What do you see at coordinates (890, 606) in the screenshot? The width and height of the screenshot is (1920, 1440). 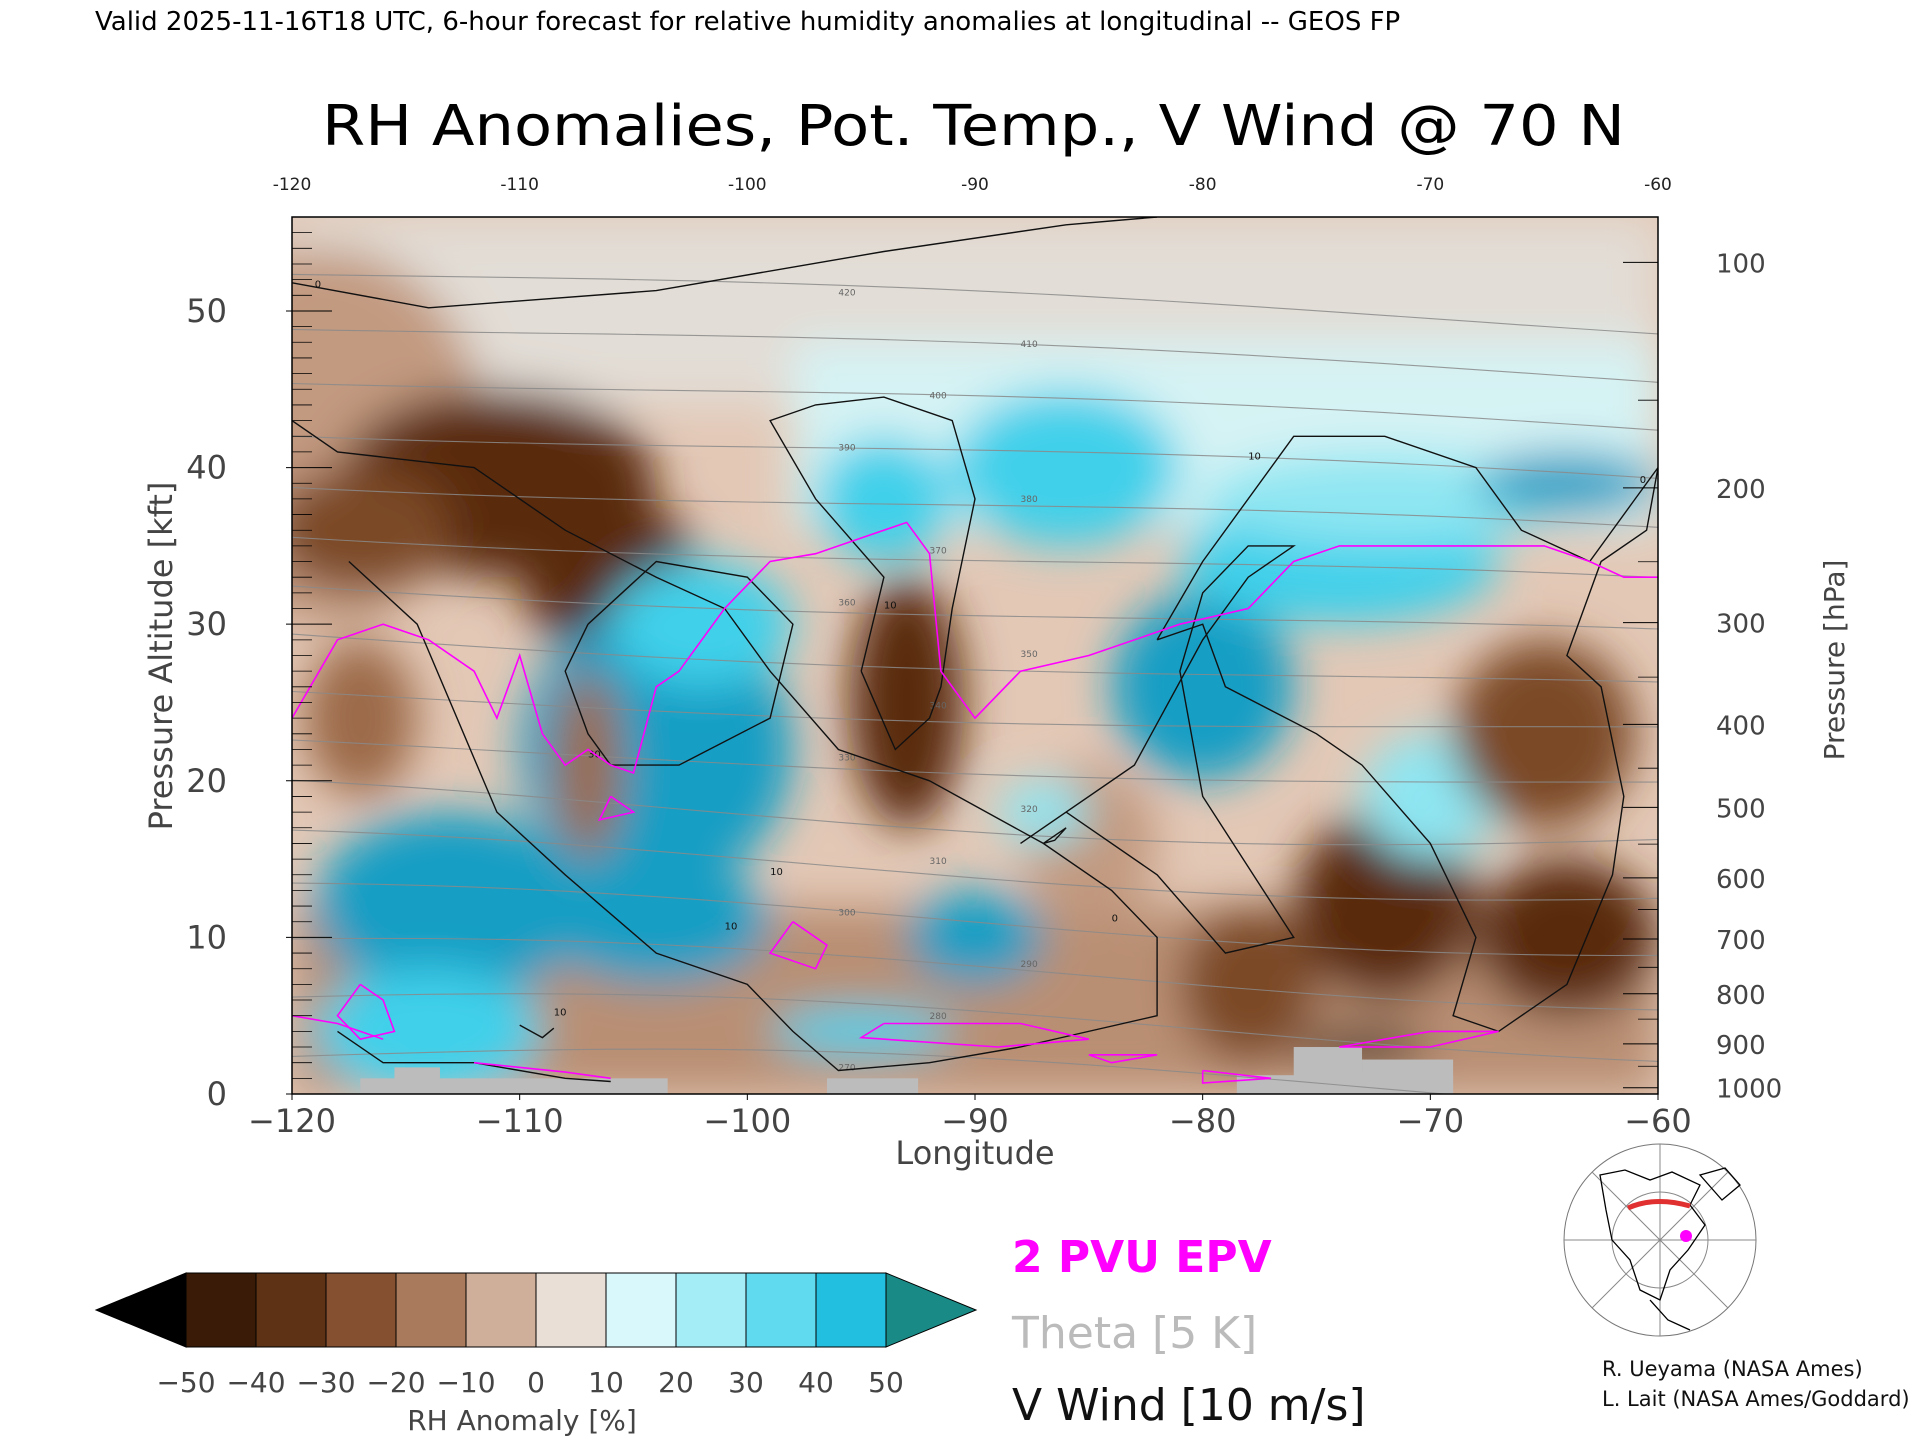 I see `vwind-label-3: 10` at bounding box center [890, 606].